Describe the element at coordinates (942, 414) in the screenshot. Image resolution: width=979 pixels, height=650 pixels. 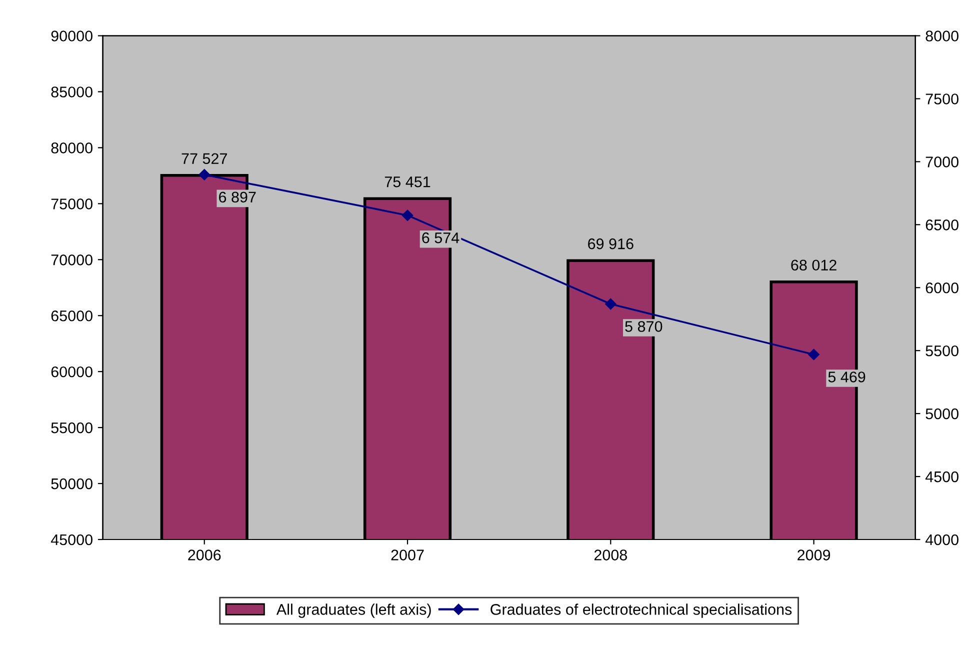
I see `y2-tick-label: 5000` at that location.